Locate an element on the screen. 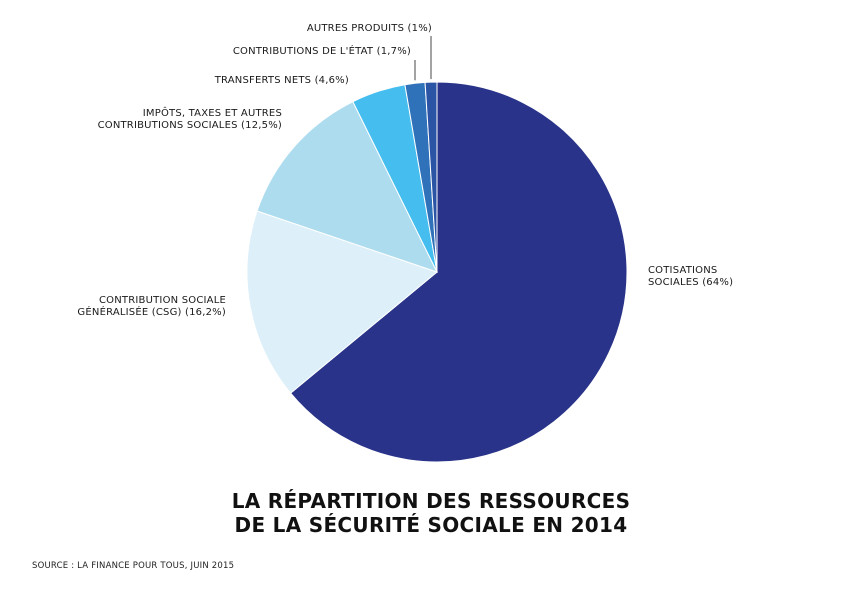 Image resolution: width=842 pixels, height=595 pixels. slice-label-line: CONTRIBUTIONS DE L'ÉTAT (1,7%) is located at coordinates (322, 50).